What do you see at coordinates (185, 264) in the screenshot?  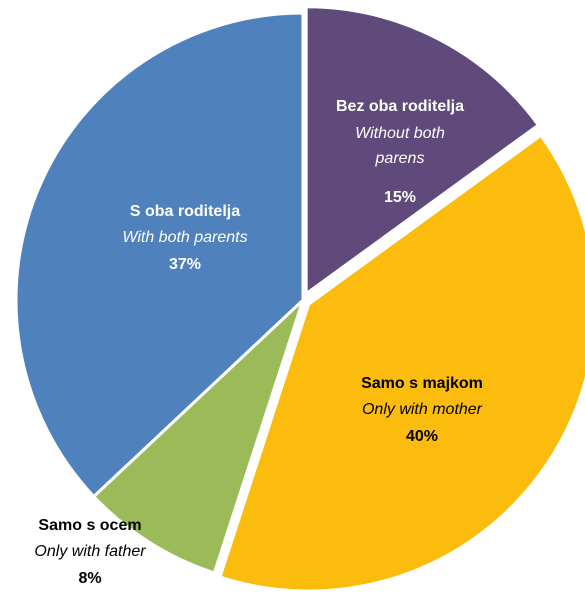 I see `value-label: 37%` at bounding box center [185, 264].